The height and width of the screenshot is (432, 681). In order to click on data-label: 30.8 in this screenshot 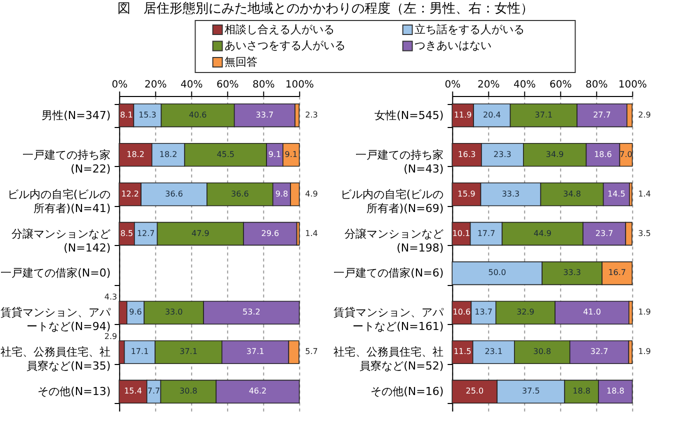, I will do `click(542, 351)`.